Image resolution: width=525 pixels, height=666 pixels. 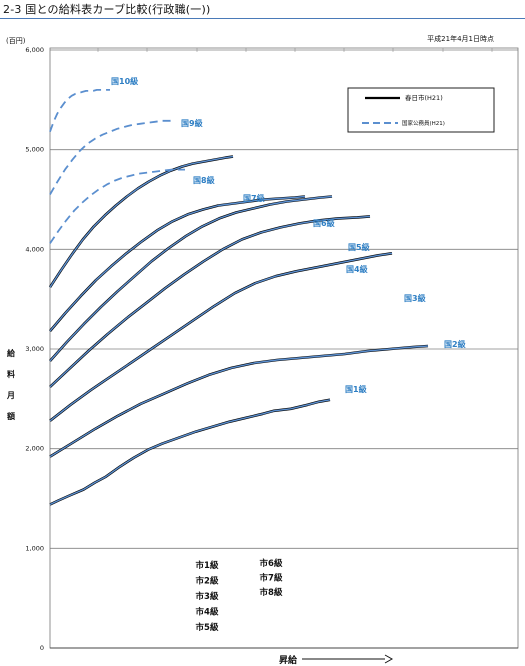 What do you see at coordinates (10, 416) in the screenshot?
I see `y-axis-label-char-3: 額` at bounding box center [10, 416].